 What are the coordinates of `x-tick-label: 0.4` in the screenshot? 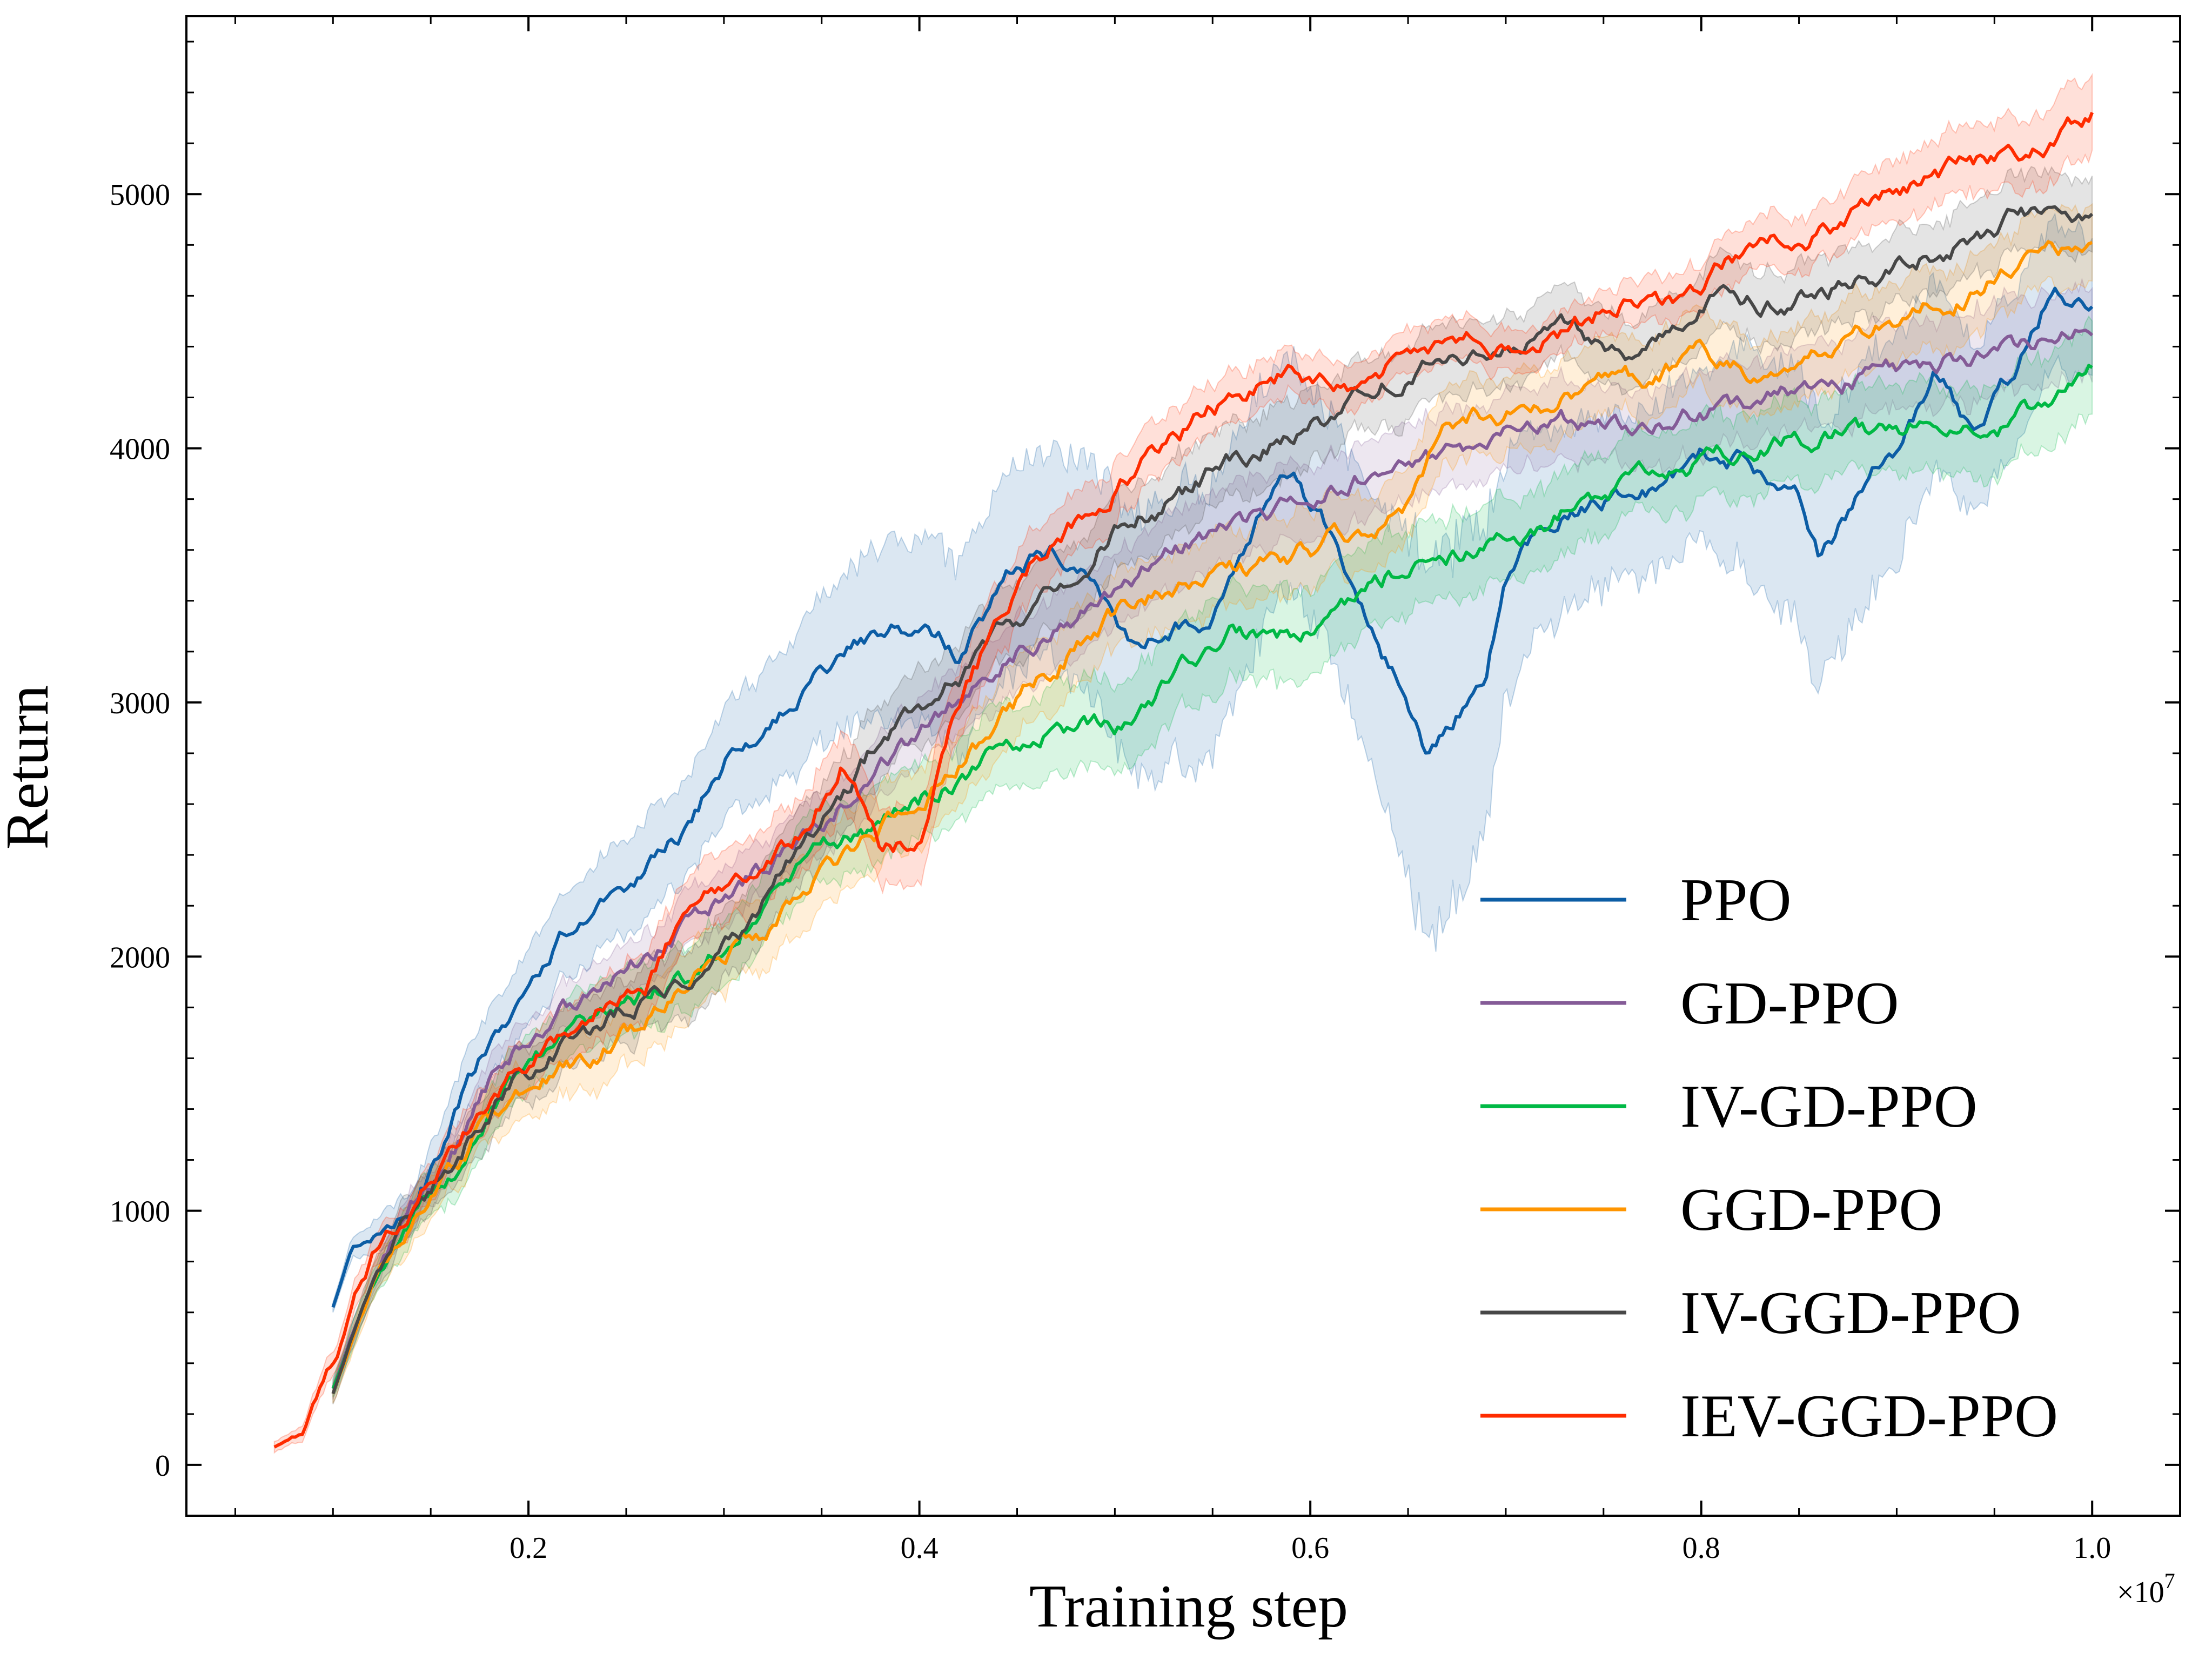 It's located at (920, 1548).